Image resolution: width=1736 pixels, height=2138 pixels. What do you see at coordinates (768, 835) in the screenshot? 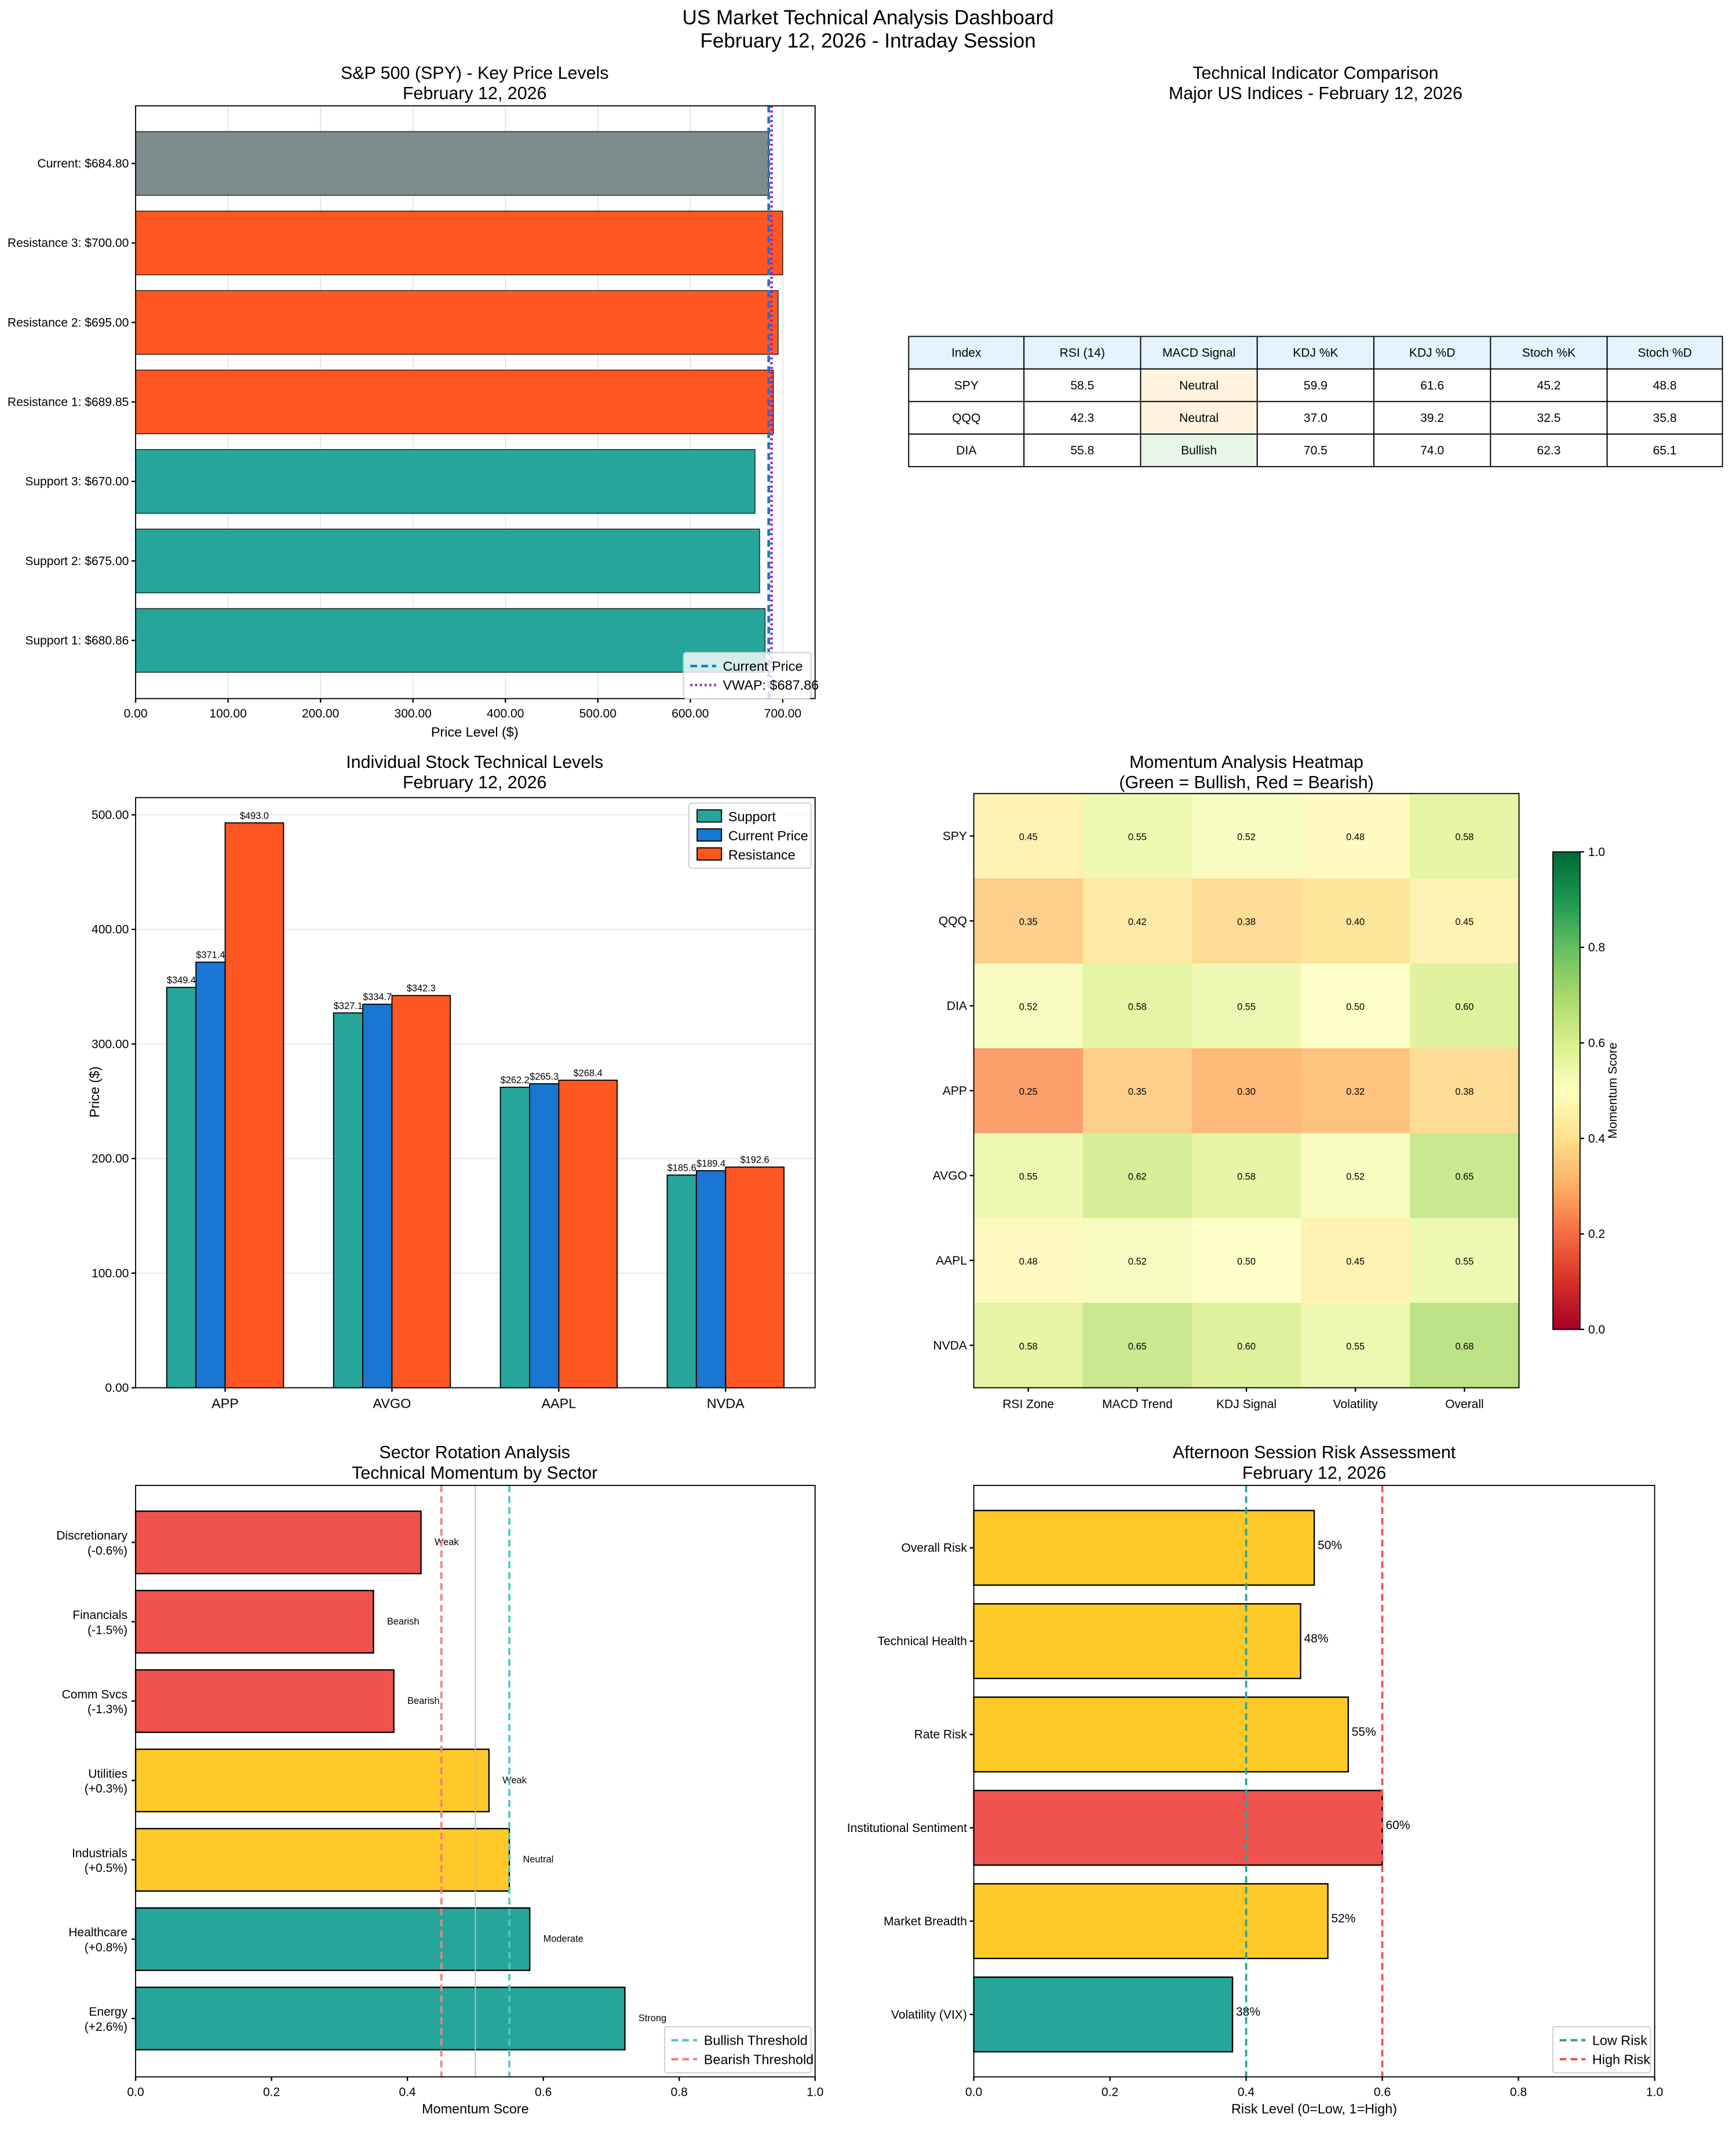
I see `legend-label: Current Price` at bounding box center [768, 835].